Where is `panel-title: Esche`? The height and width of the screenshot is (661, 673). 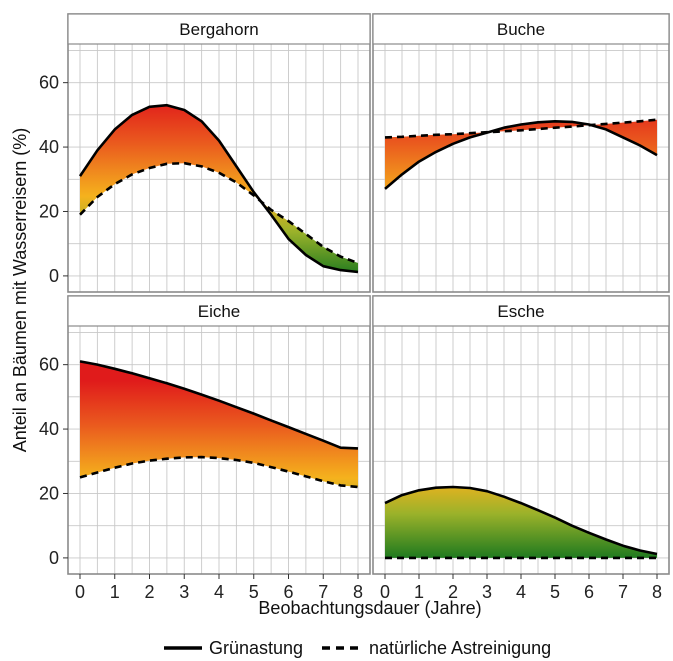 panel-title: Esche is located at coordinates (520, 311).